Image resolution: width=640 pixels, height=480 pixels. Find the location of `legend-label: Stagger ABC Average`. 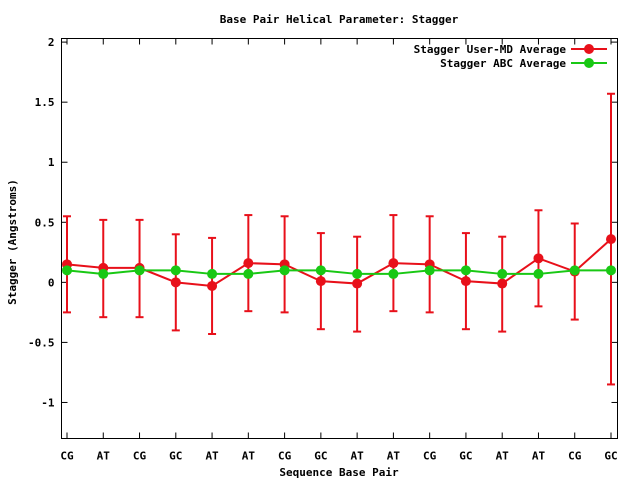

legend-label: Stagger ABC Average is located at coordinates (503, 63).